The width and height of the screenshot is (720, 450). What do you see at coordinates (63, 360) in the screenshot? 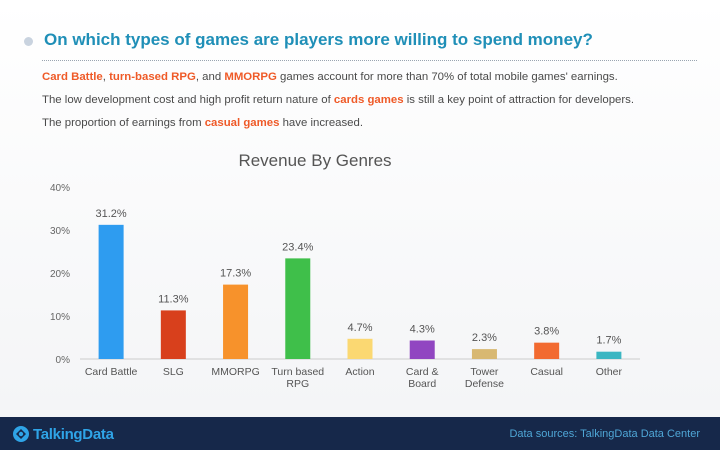
I see `y-tick-label: 0%` at bounding box center [63, 360].